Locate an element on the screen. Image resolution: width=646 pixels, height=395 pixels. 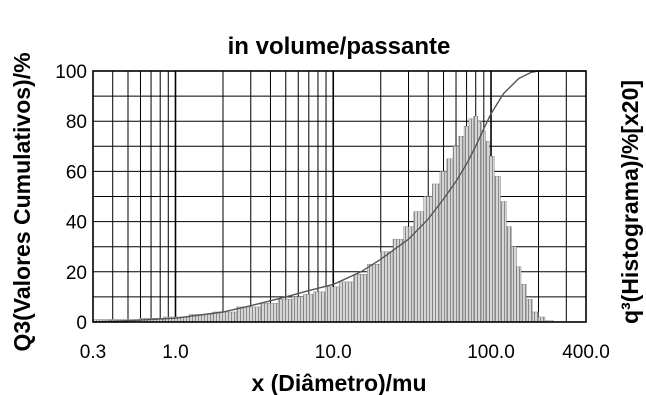
y-tick-label: 20 is located at coordinates (76, 273).